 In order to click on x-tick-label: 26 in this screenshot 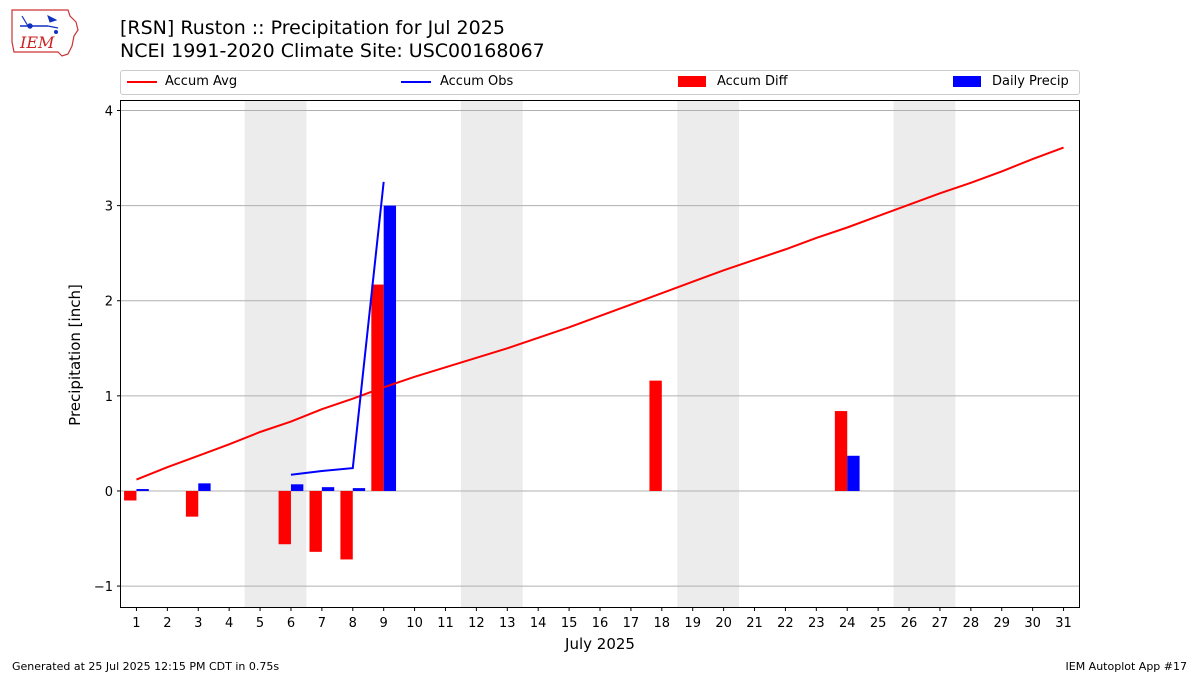, I will do `click(909, 623)`.